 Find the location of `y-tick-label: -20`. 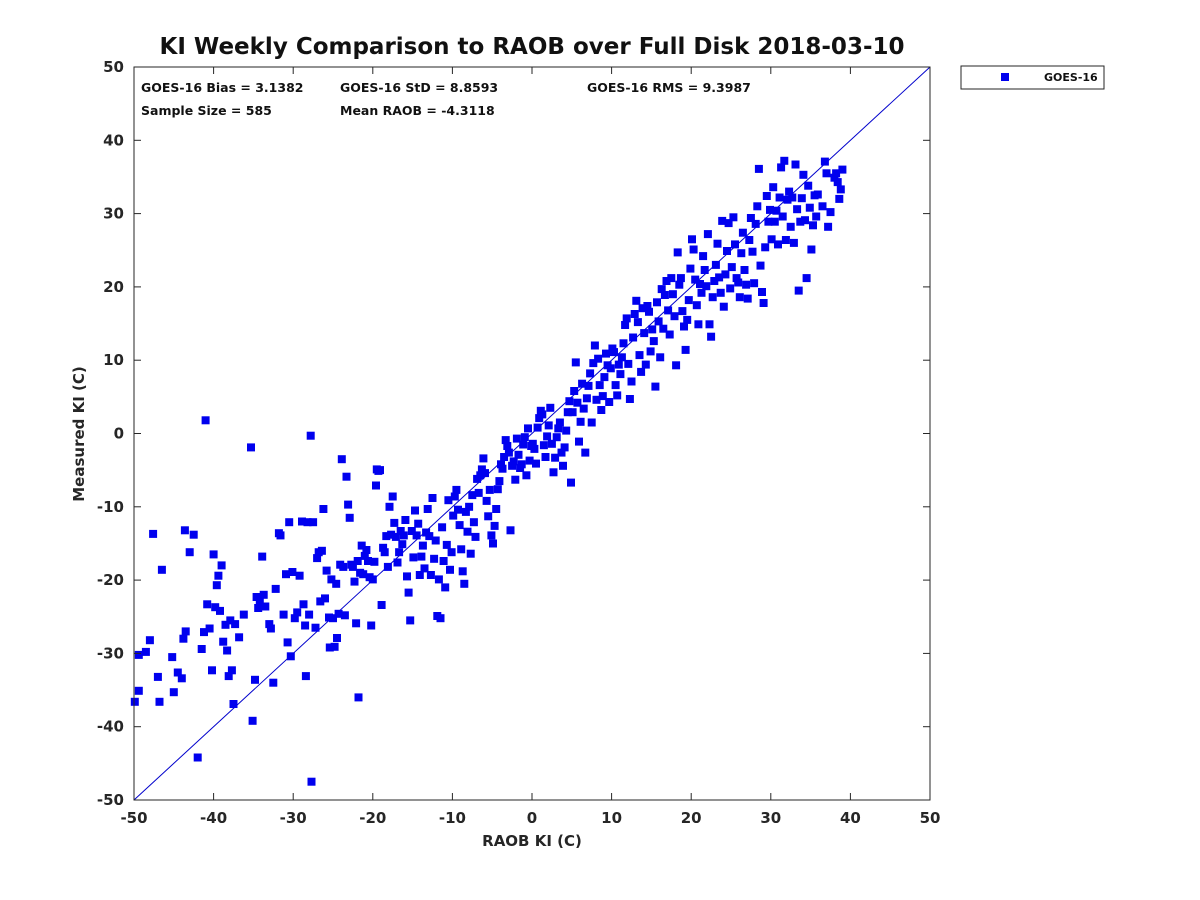

y-tick-label: -20 is located at coordinates (110, 580).